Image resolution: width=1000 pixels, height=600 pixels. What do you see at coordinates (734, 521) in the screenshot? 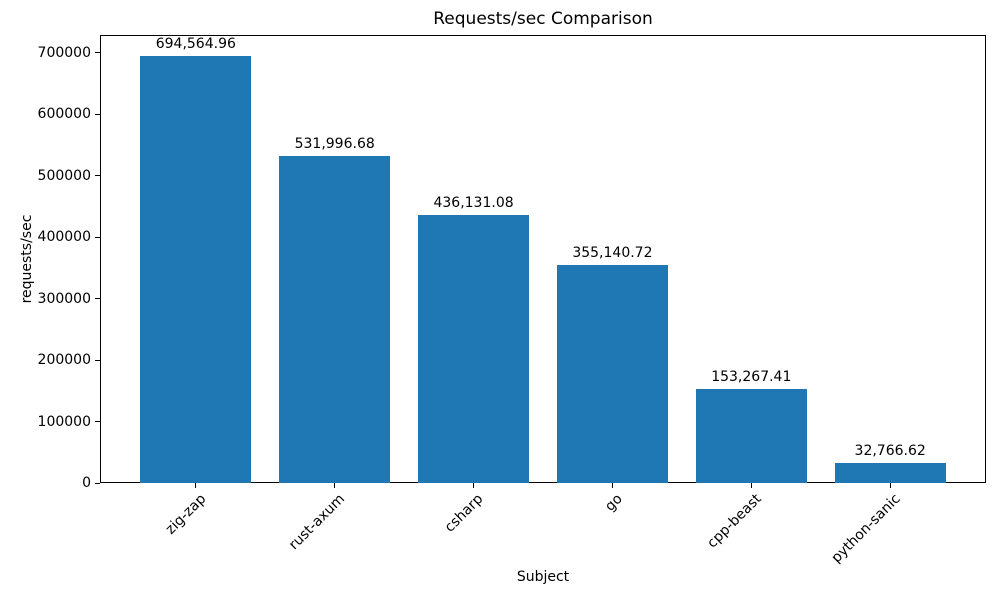
I see `x-tick-label: cpp-beast` at bounding box center [734, 521].